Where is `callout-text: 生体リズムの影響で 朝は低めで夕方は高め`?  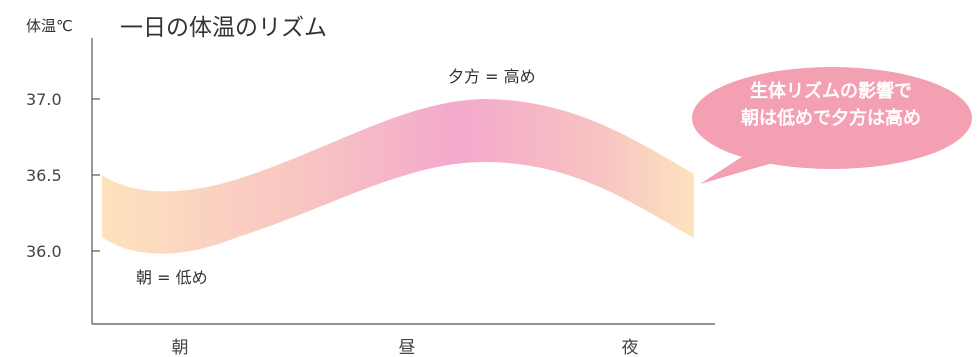
callout-text: 生体リズムの影響で 朝は低めで夕方は高め is located at coordinates (831, 105).